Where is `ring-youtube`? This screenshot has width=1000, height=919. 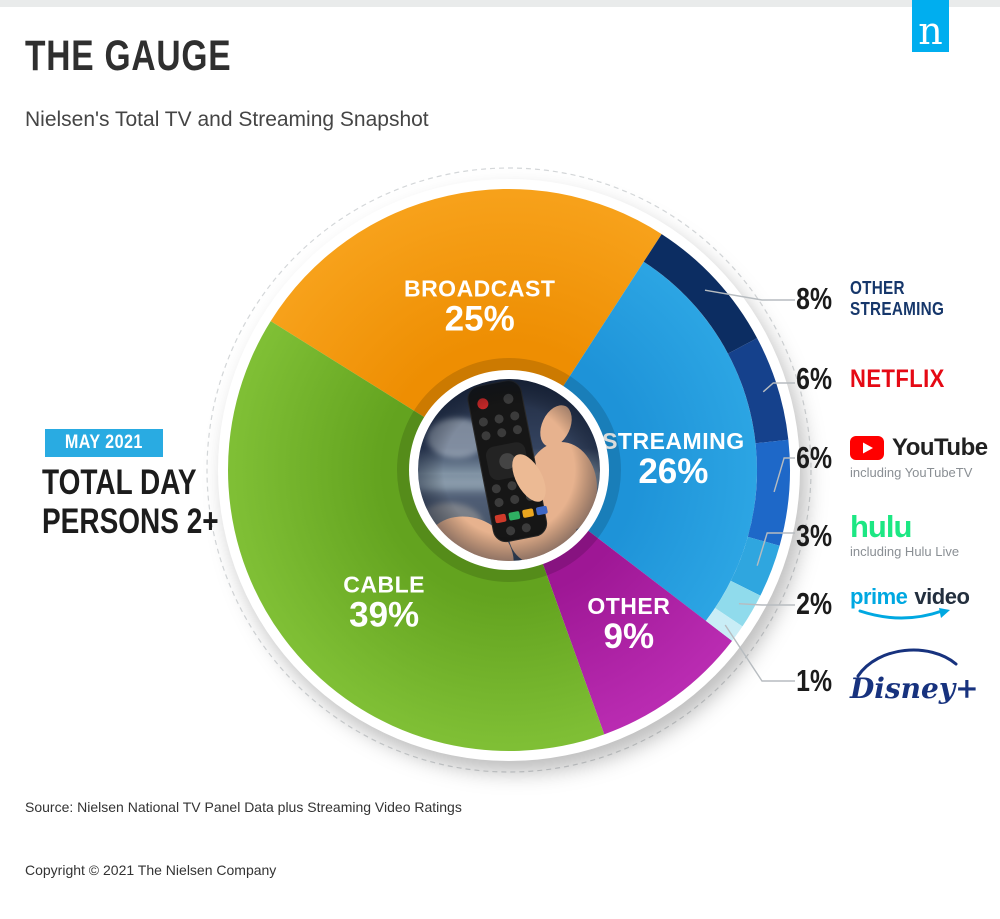 ring-youtube is located at coordinates (768, 492).